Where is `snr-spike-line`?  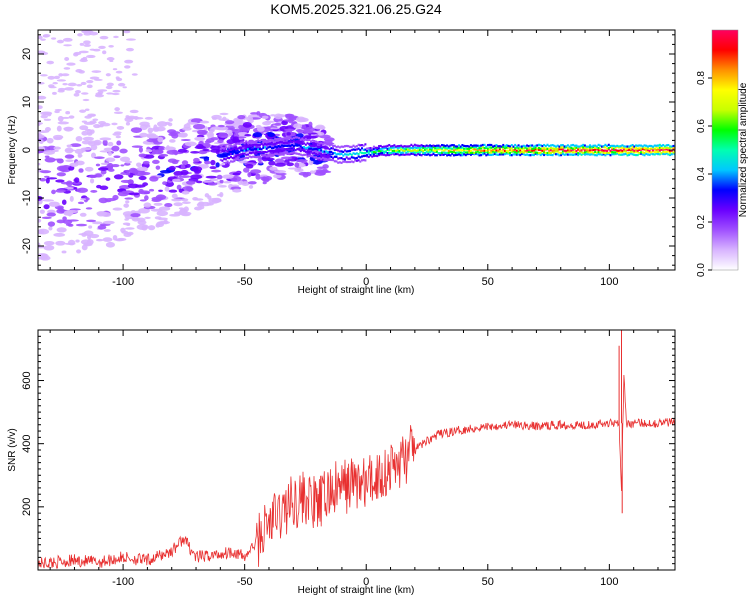
snr-spike-line is located at coordinates (620, 422).